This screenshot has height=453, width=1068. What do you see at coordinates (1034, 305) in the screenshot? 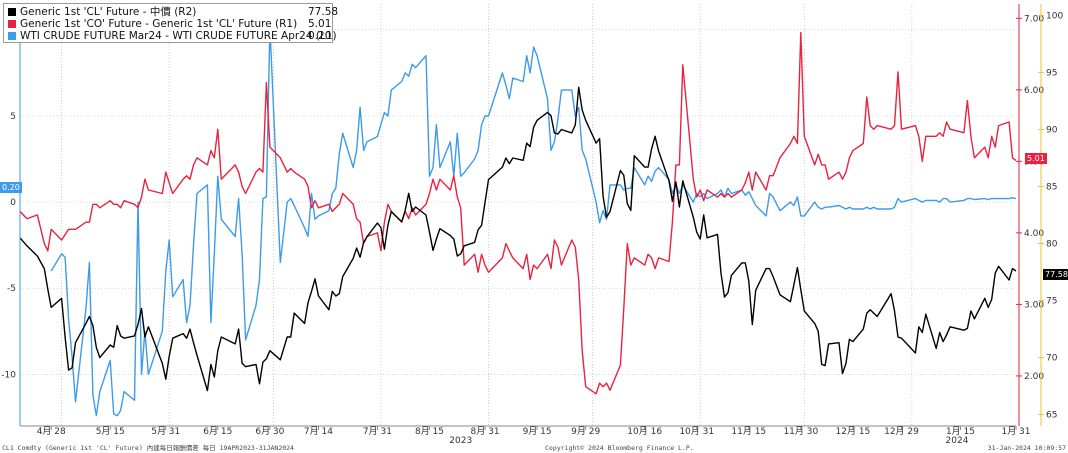
I see `r1-axis-tick-label: 3.00` at bounding box center [1034, 305].